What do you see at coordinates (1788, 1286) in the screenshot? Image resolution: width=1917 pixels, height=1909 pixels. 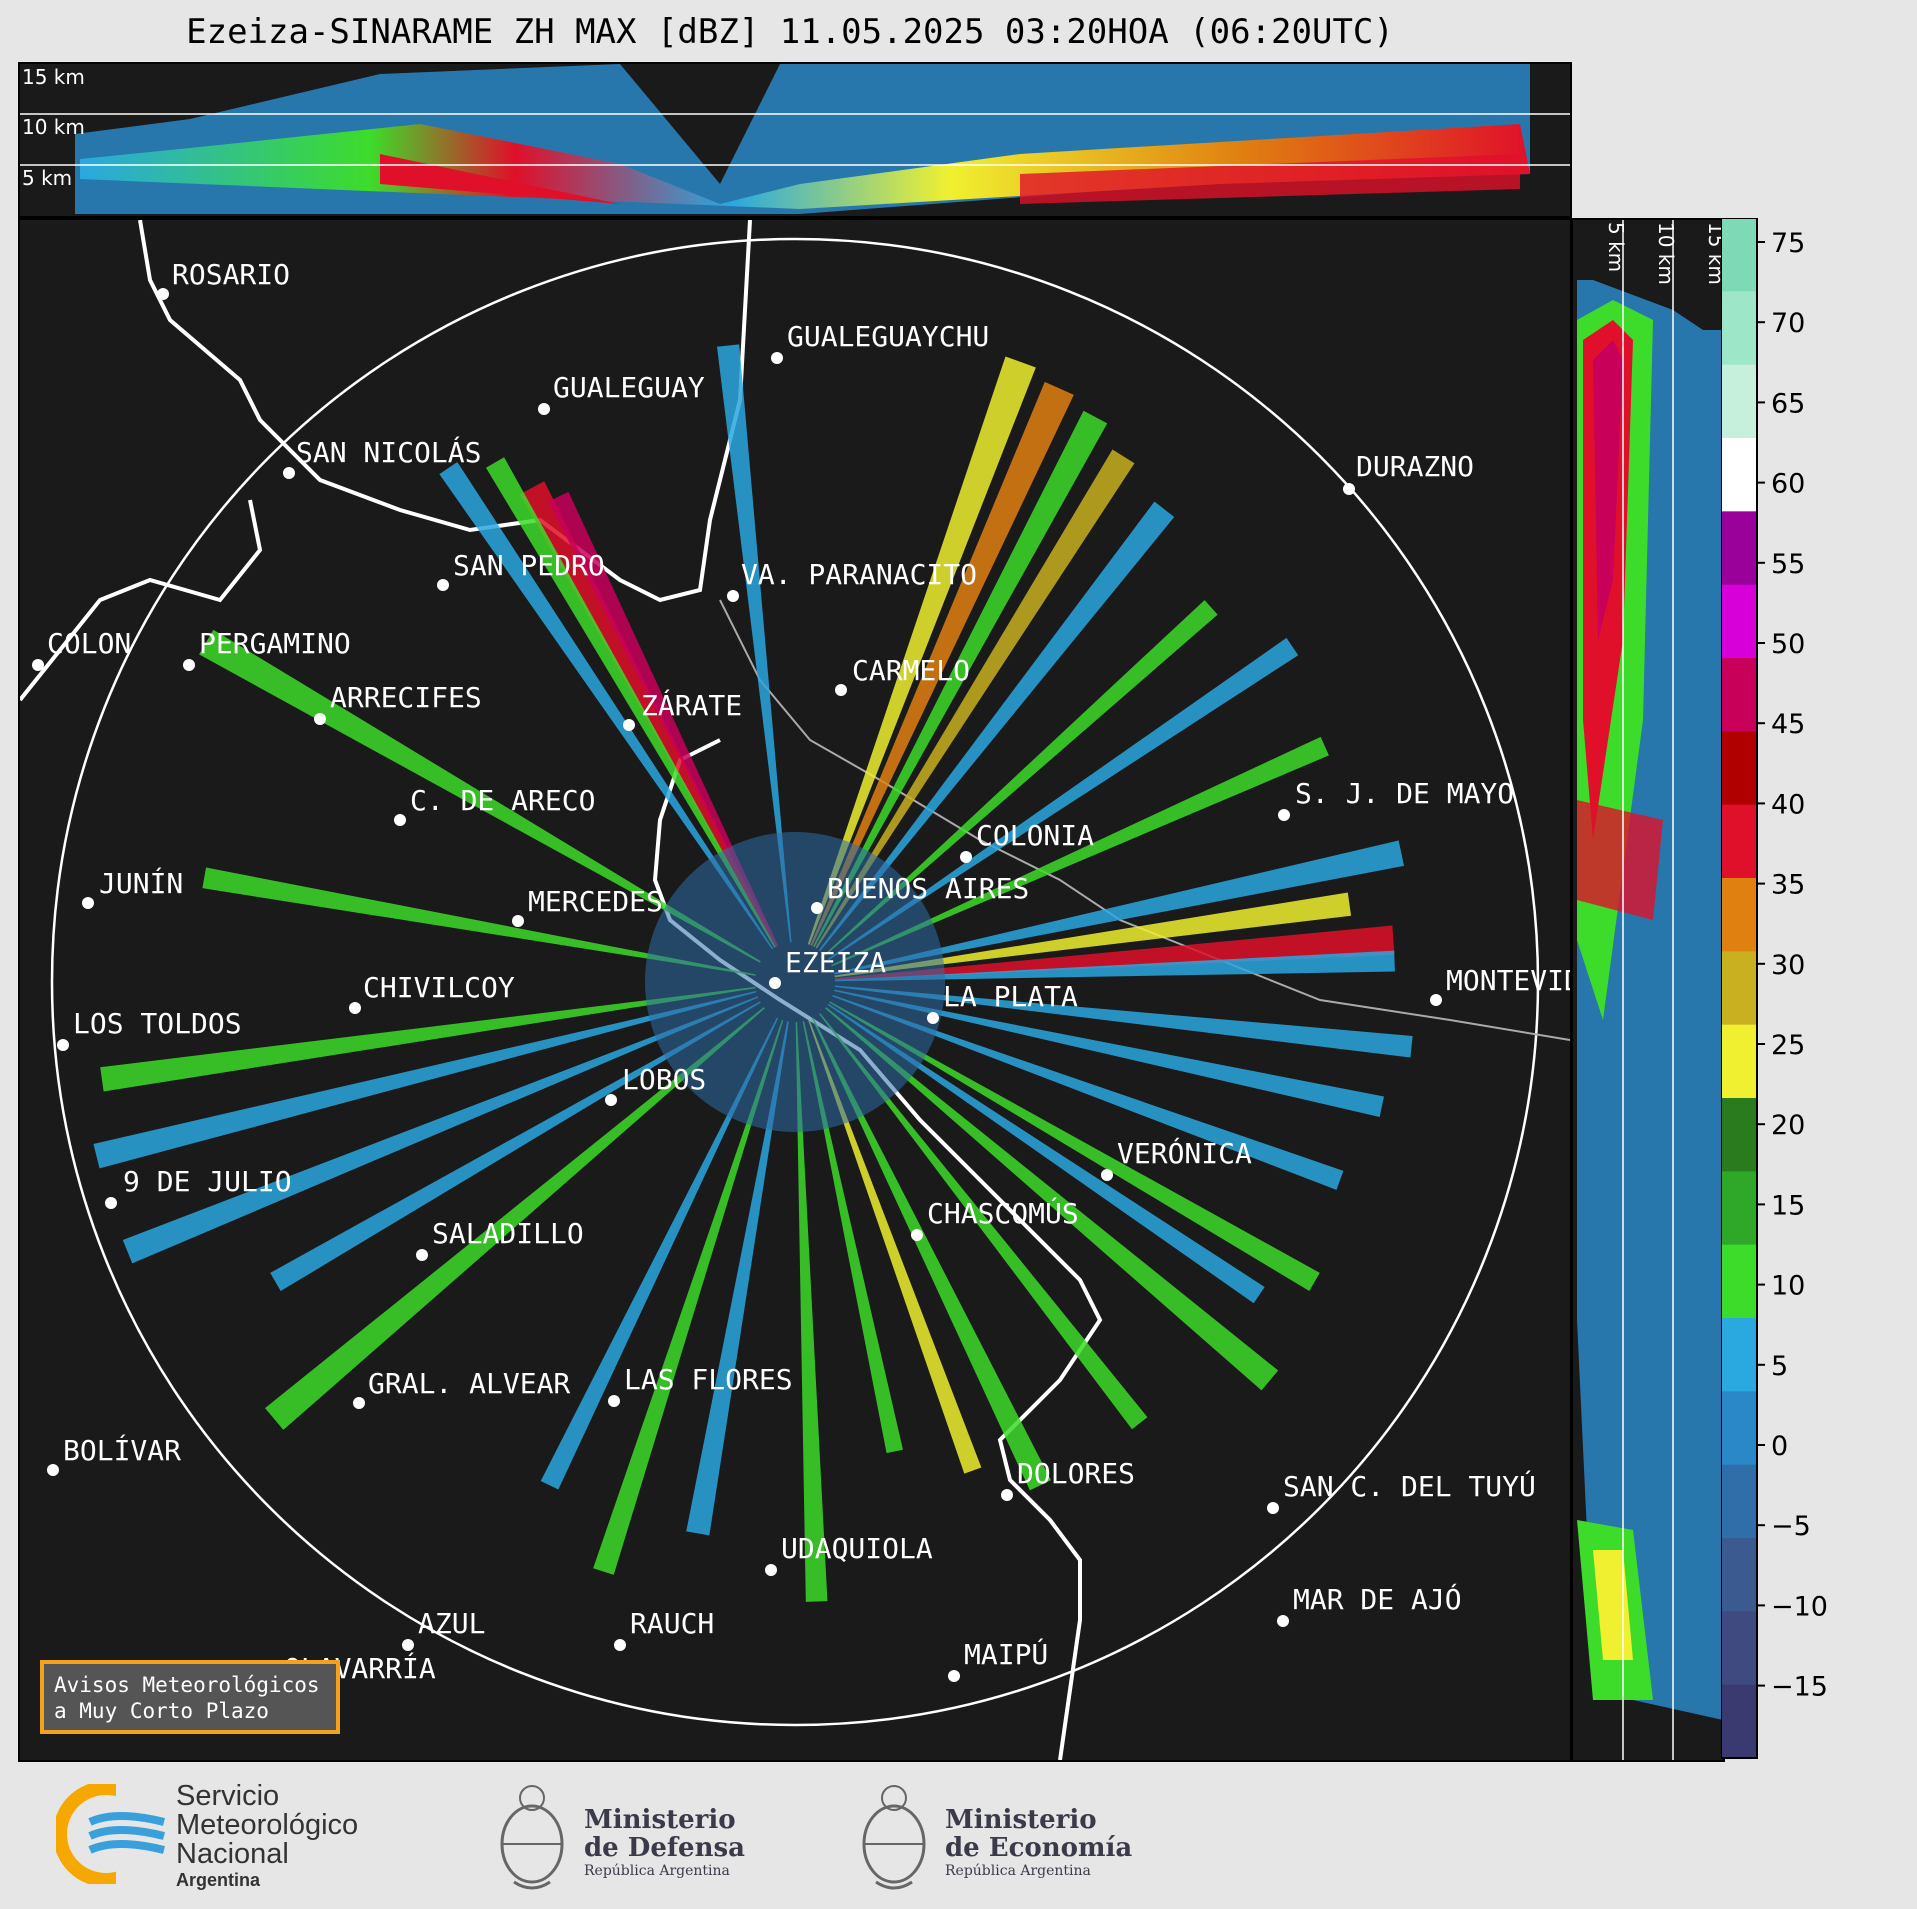 I see `colorbar-tick-label: 10` at bounding box center [1788, 1286].